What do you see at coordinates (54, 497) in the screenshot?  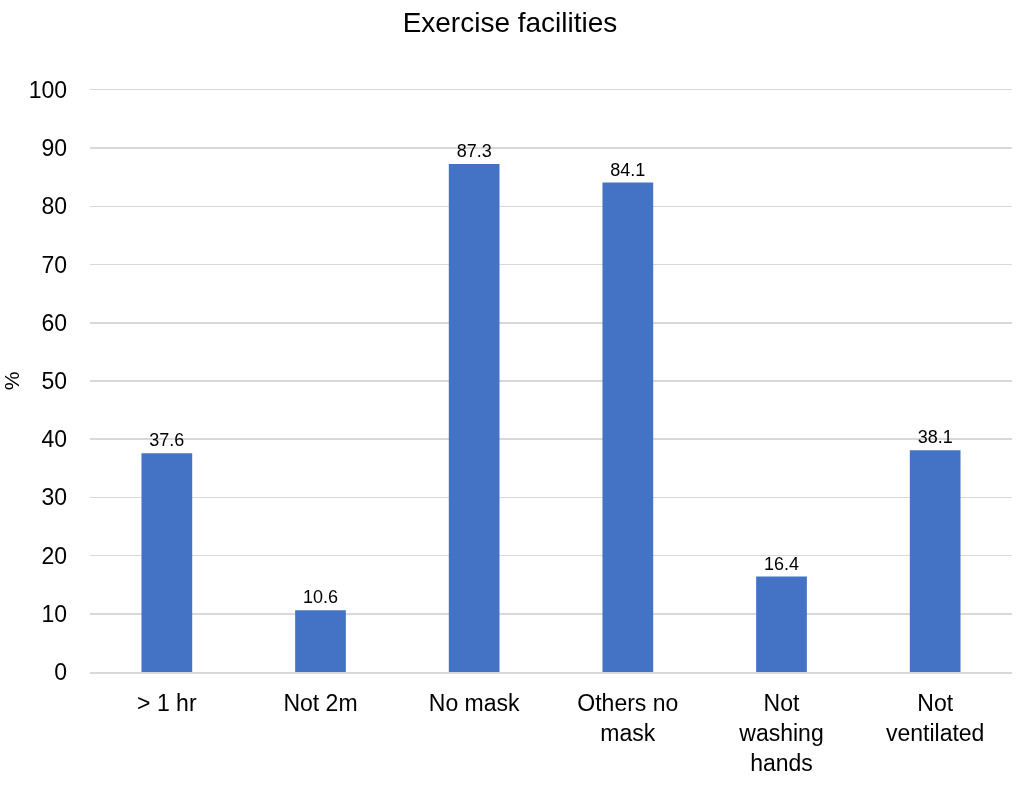 I see `y-tick-label: 30` at bounding box center [54, 497].